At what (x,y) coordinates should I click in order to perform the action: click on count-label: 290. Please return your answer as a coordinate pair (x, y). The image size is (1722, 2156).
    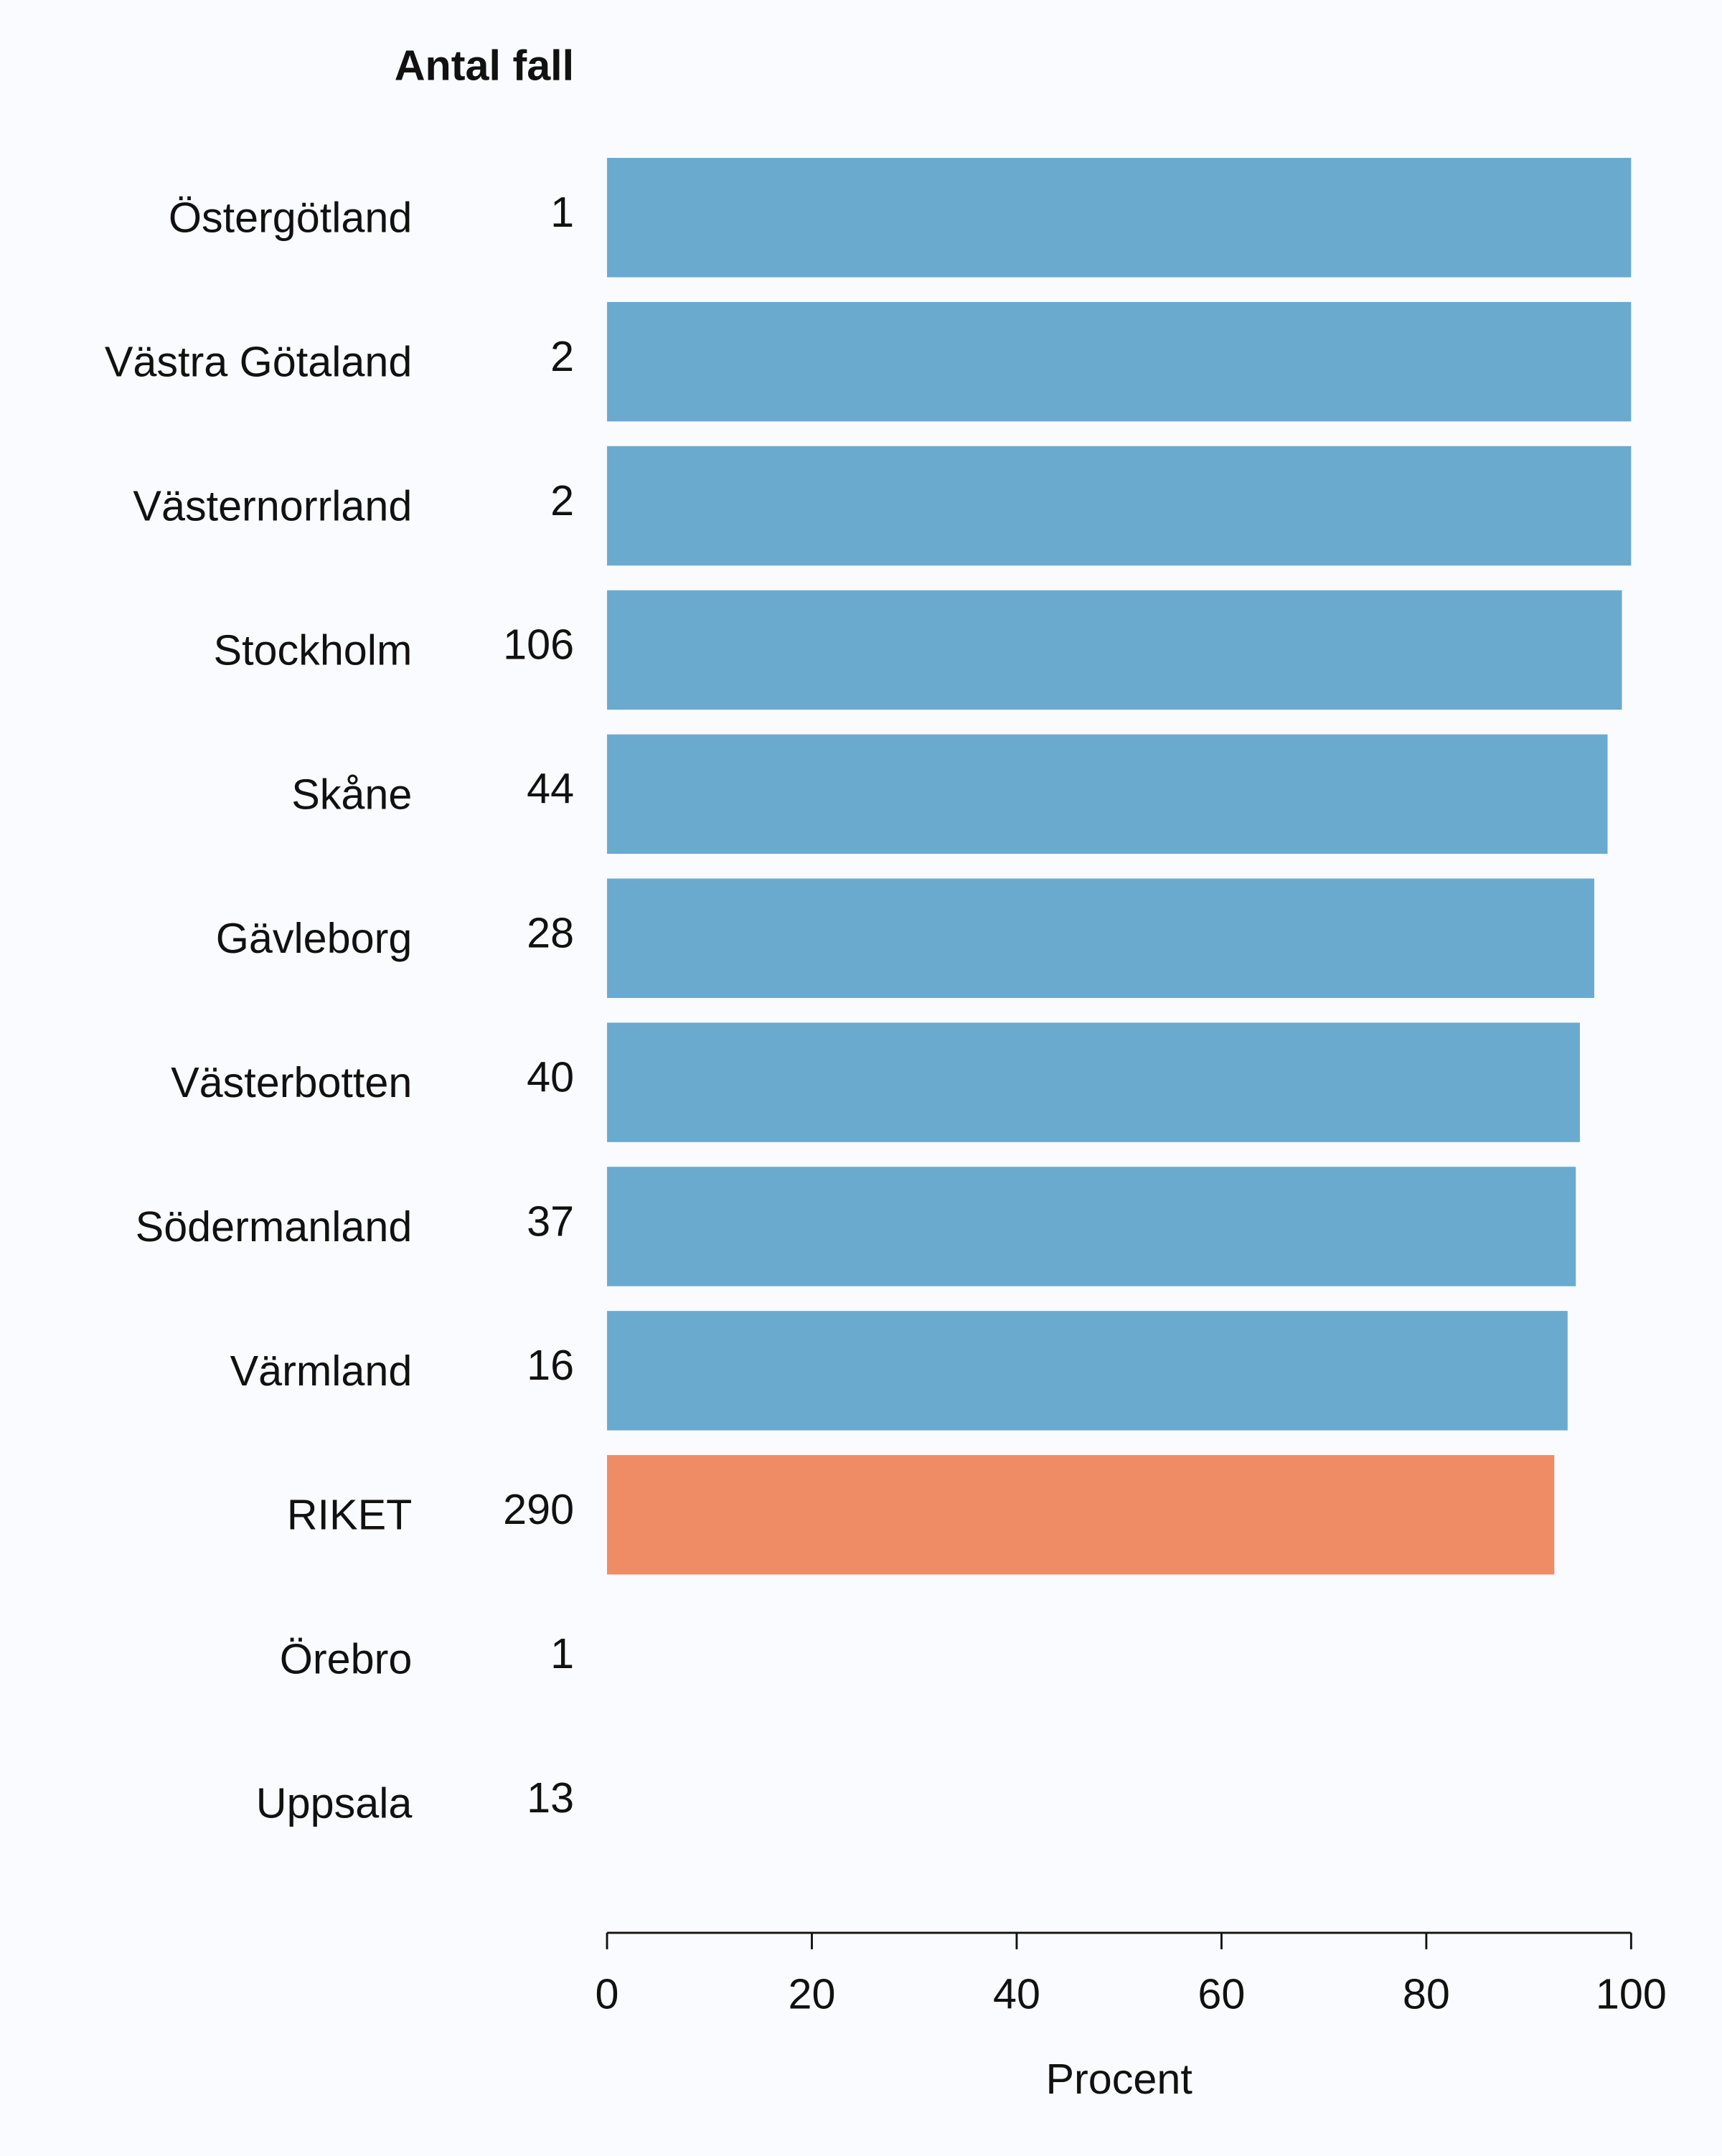
    Looking at the image, I should click on (538, 1509).